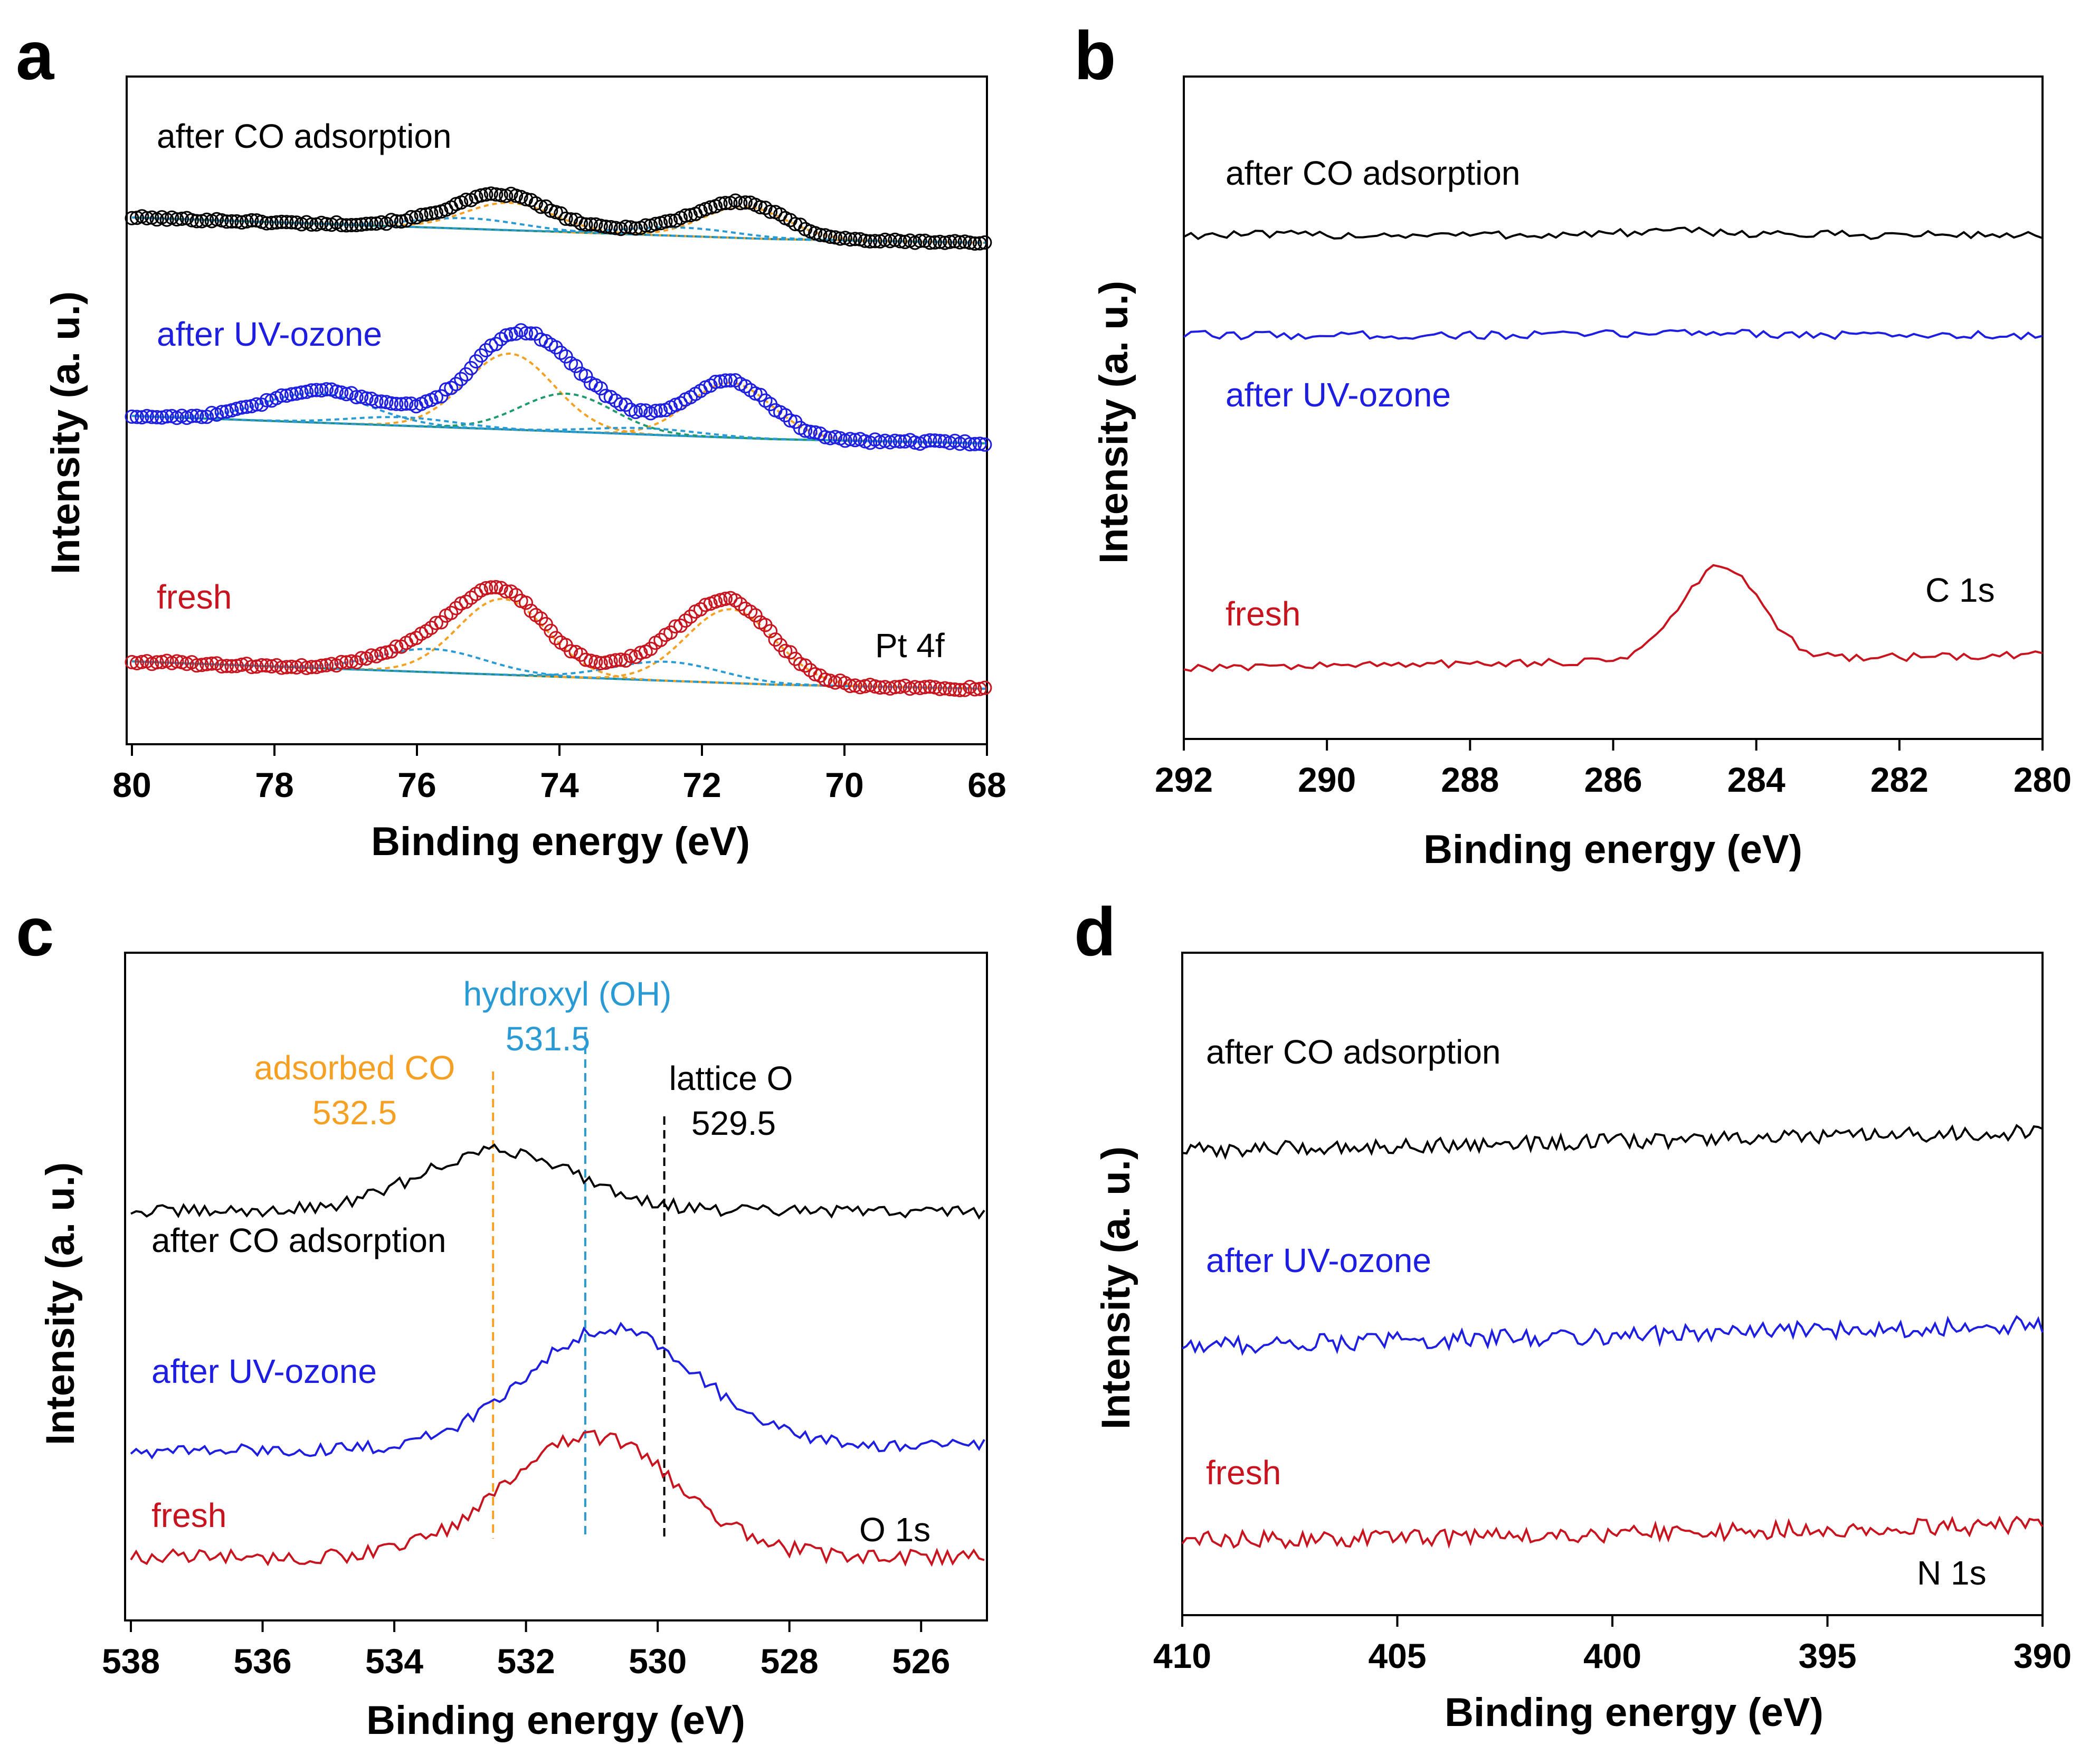 The width and height of the screenshot is (2099, 1764). I want to click on series-label-b-after-co: after CO adsorption, so click(1373, 173).